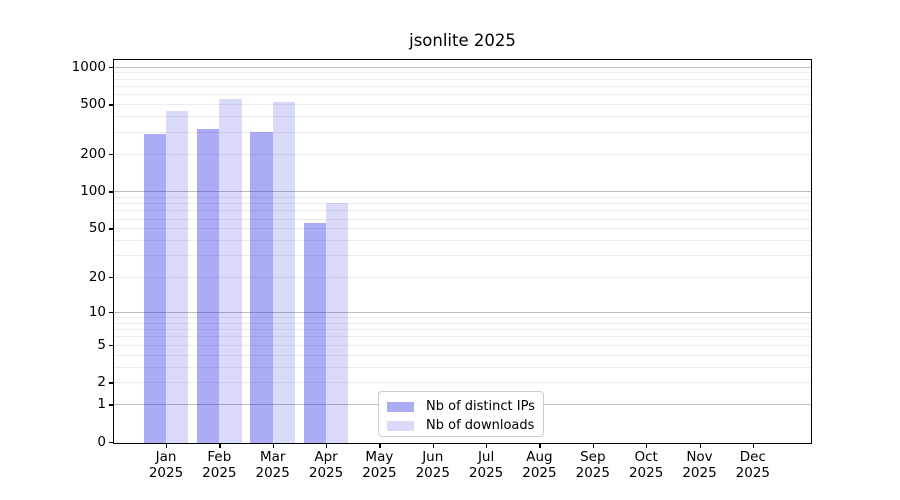 Image resolution: width=900 pixels, height=500 pixels. I want to click on y-tick-label: 1000, so click(88, 66).